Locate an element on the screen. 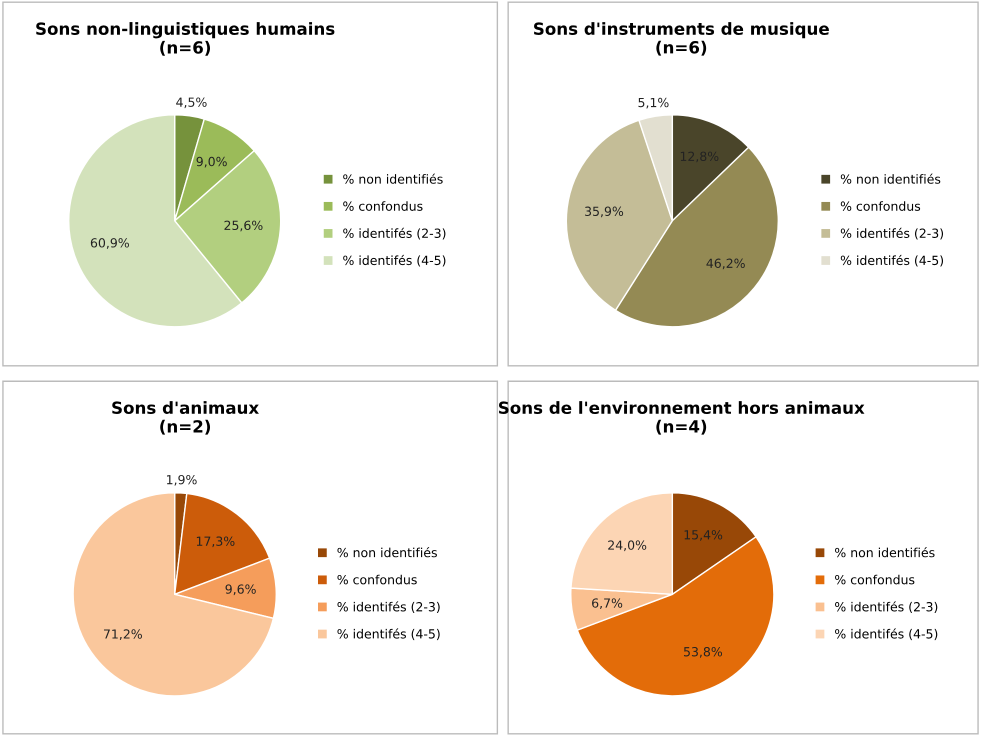 This screenshot has height=736, width=981. data-label: 53,8% is located at coordinates (703, 652).